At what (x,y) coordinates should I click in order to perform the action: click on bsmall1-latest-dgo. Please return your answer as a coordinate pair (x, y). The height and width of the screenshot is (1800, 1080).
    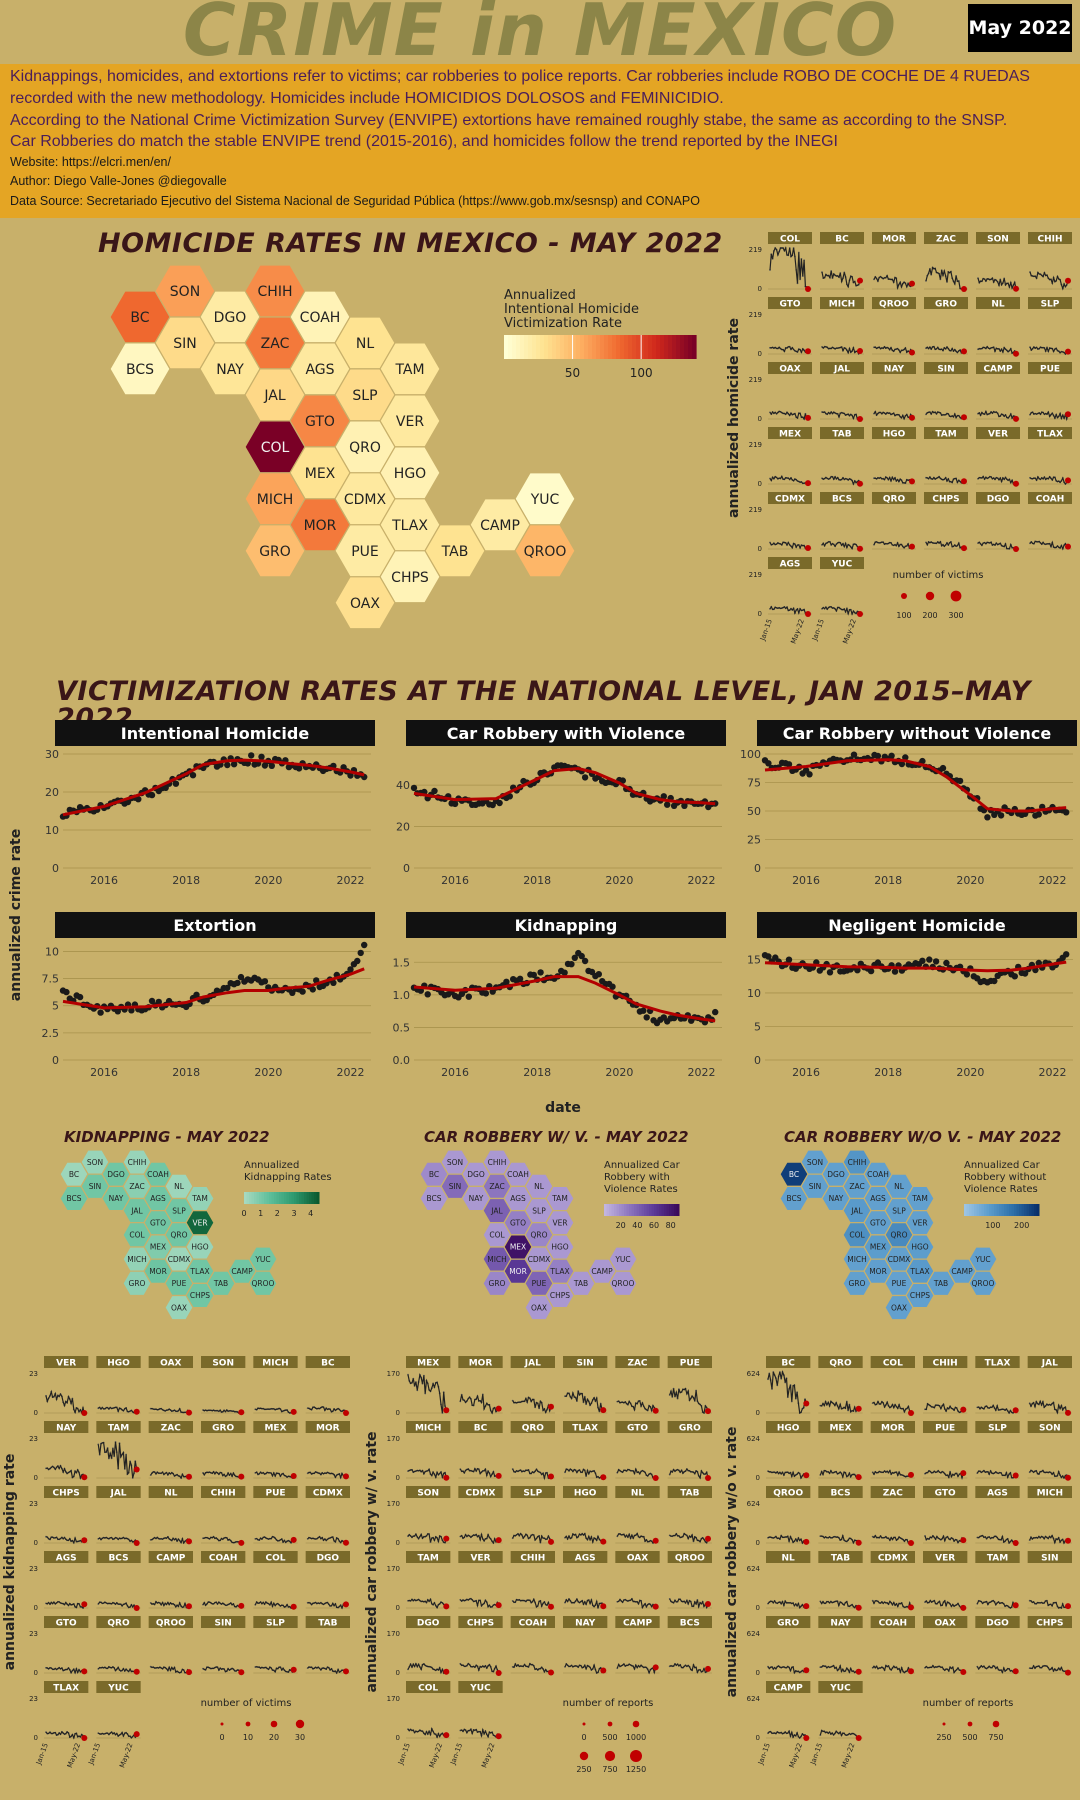
    Looking at the image, I should click on (446, 1671).